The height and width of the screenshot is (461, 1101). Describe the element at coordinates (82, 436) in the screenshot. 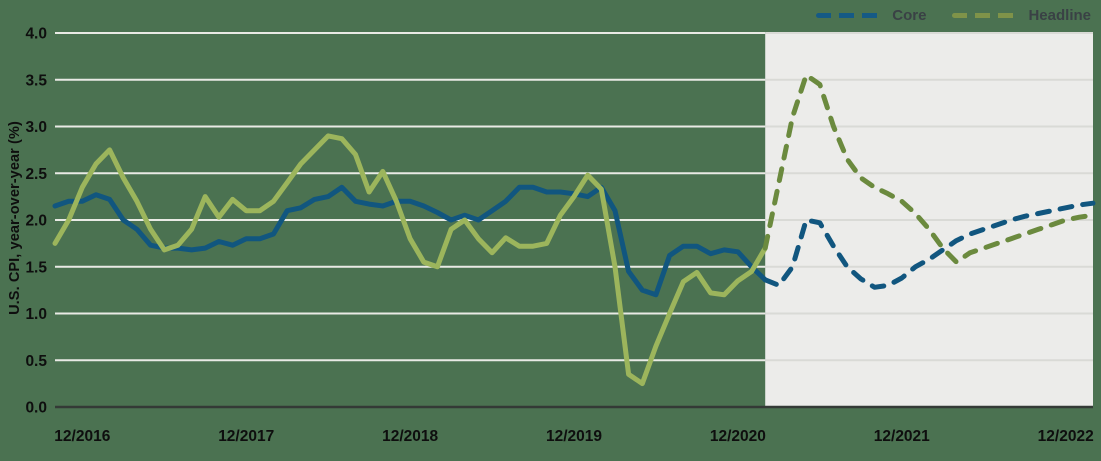

I see `x-tick-label: 12/2016` at that location.